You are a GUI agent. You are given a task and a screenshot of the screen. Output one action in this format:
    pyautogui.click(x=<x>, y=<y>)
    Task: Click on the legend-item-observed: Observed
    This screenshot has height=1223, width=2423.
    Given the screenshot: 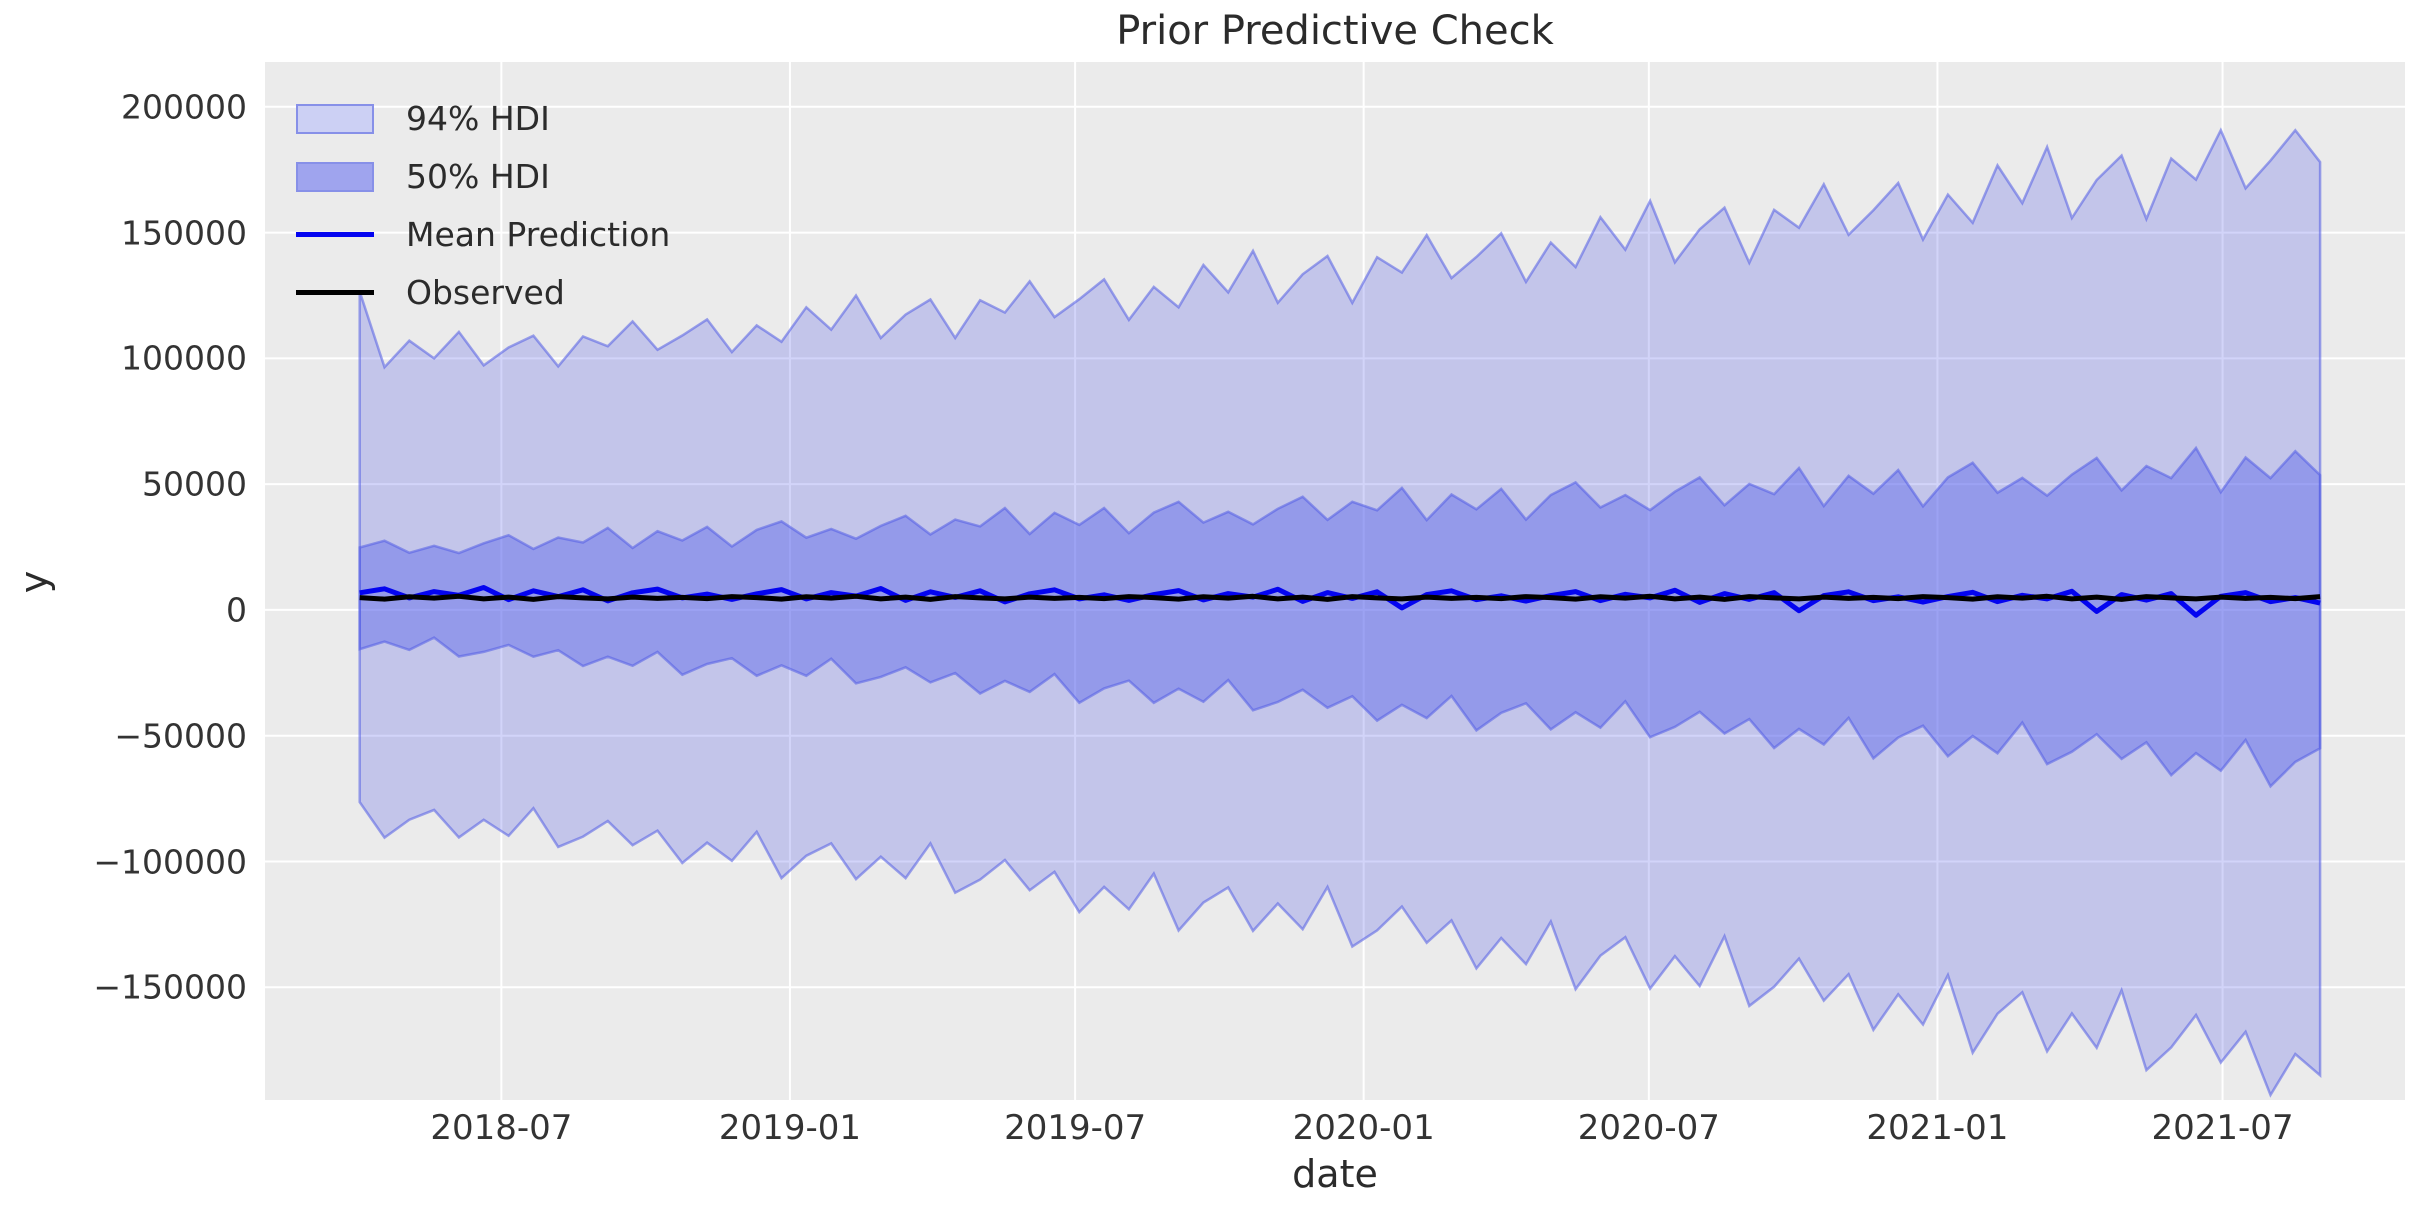 What is the action you would take?
    pyautogui.click(x=483, y=292)
    